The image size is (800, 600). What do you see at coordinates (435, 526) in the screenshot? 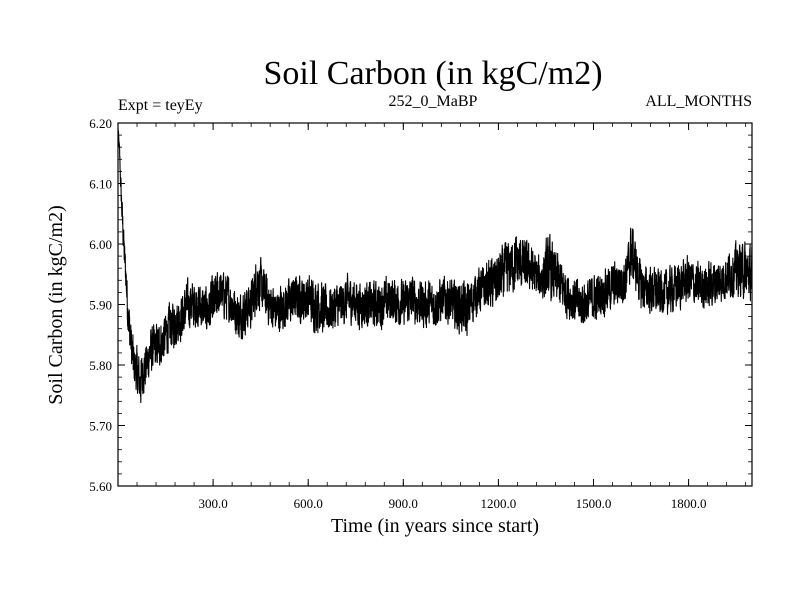
I see `x-axis-label: Time (in years since start)` at bounding box center [435, 526].